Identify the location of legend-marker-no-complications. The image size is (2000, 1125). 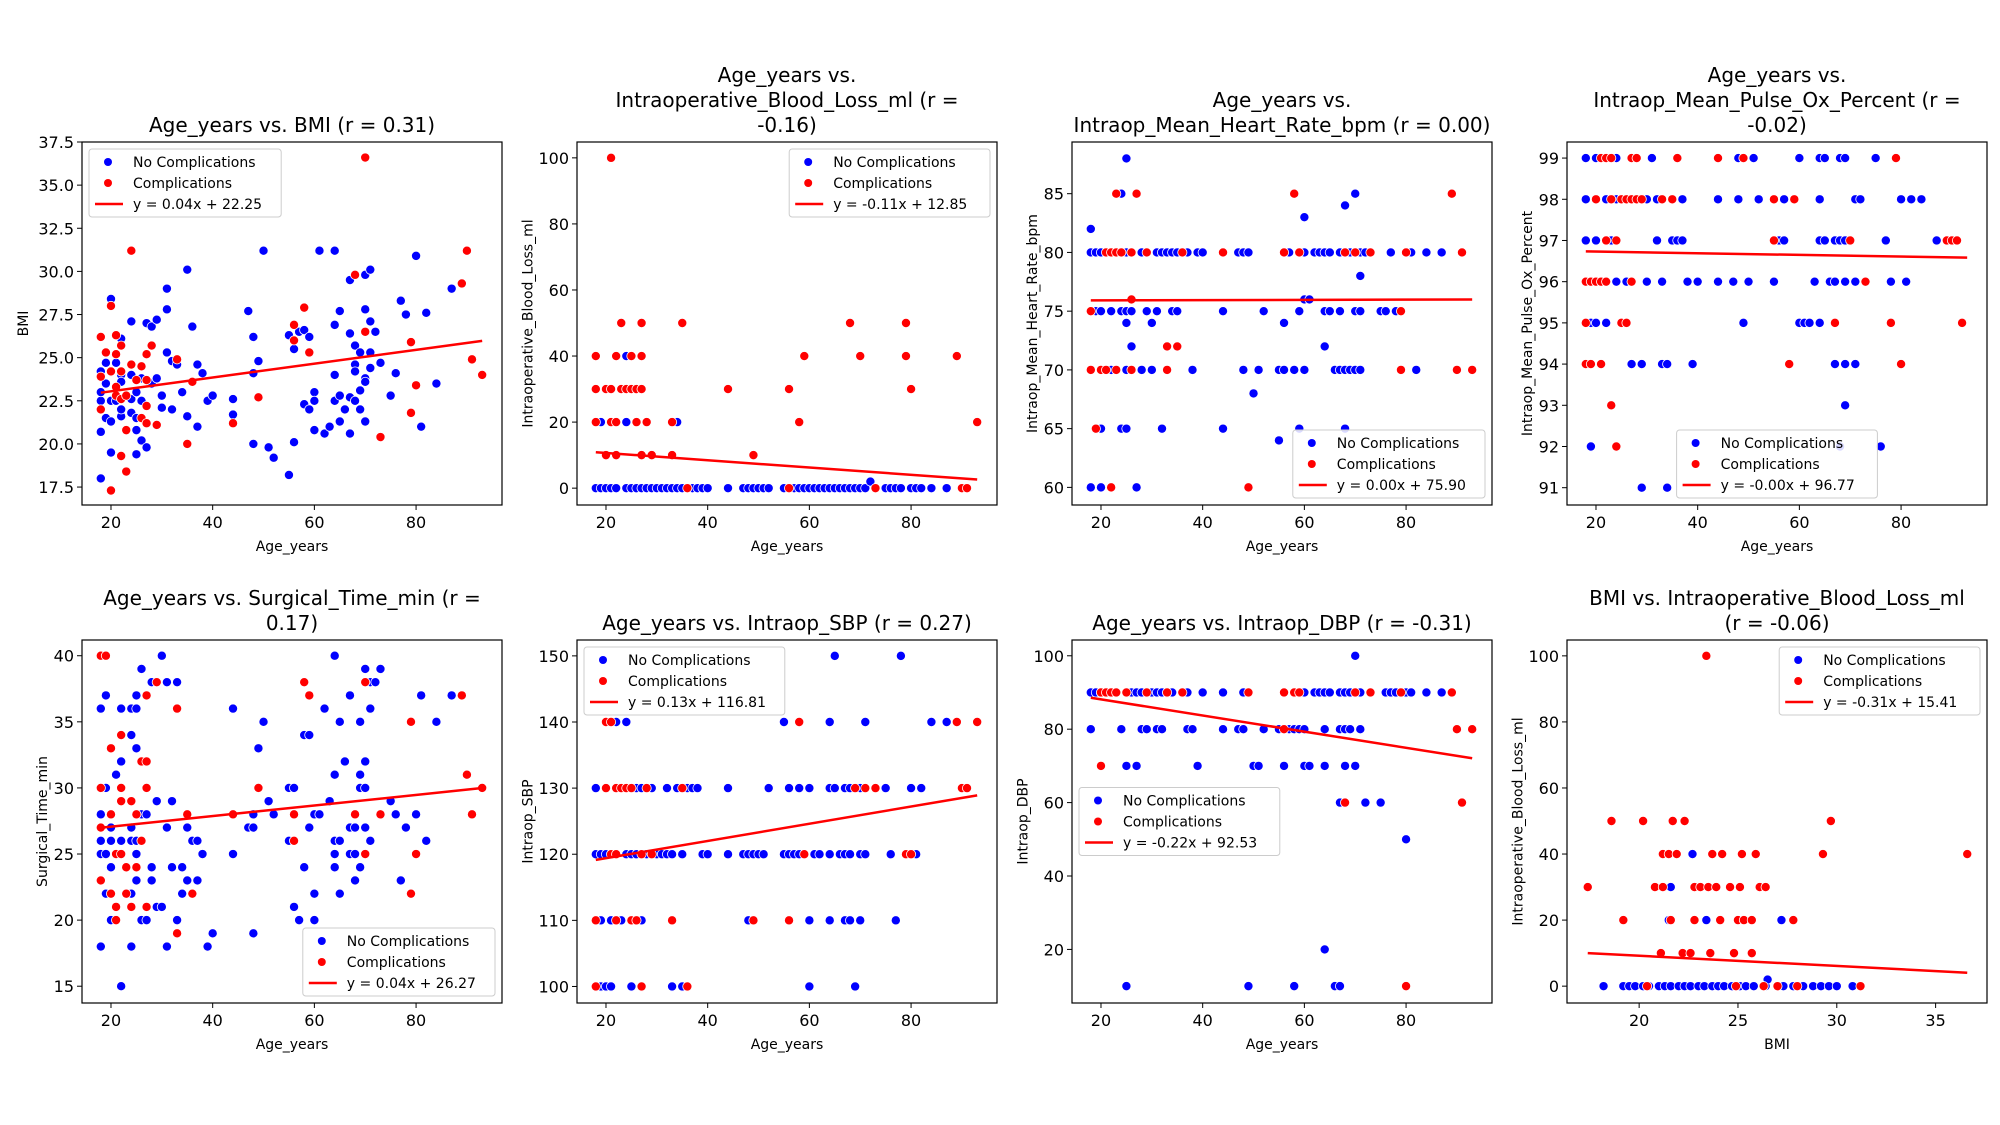
(1798, 660).